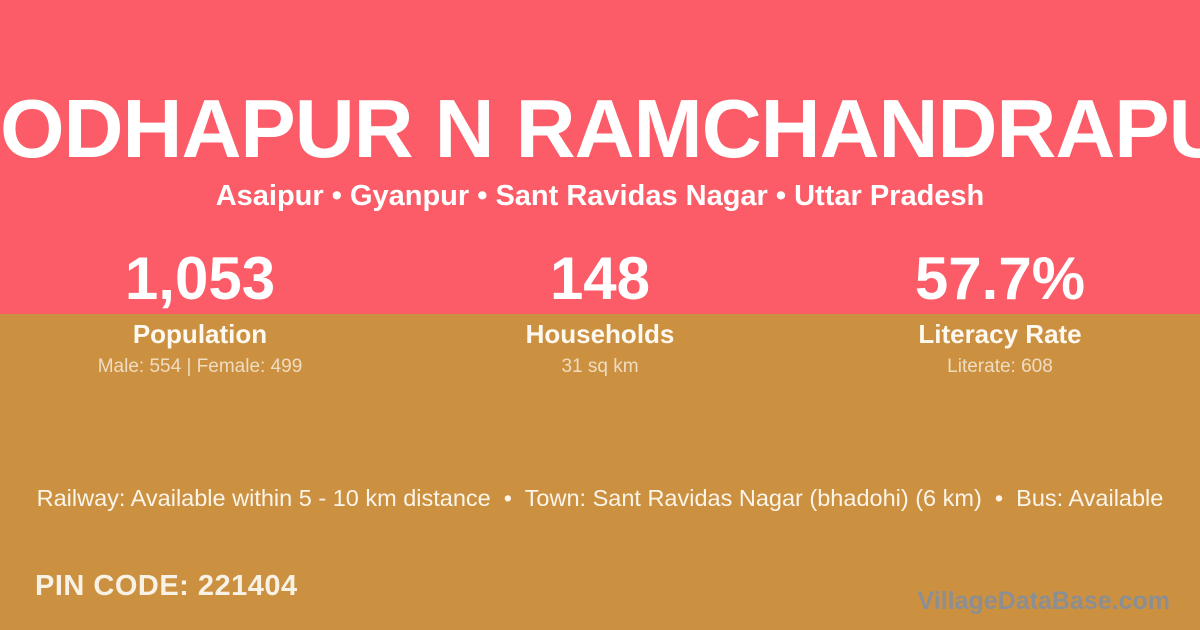 This screenshot has width=1200, height=630. I want to click on stat-population: 1,053 Population Male: 554 | Female: 499, so click(200, 314).